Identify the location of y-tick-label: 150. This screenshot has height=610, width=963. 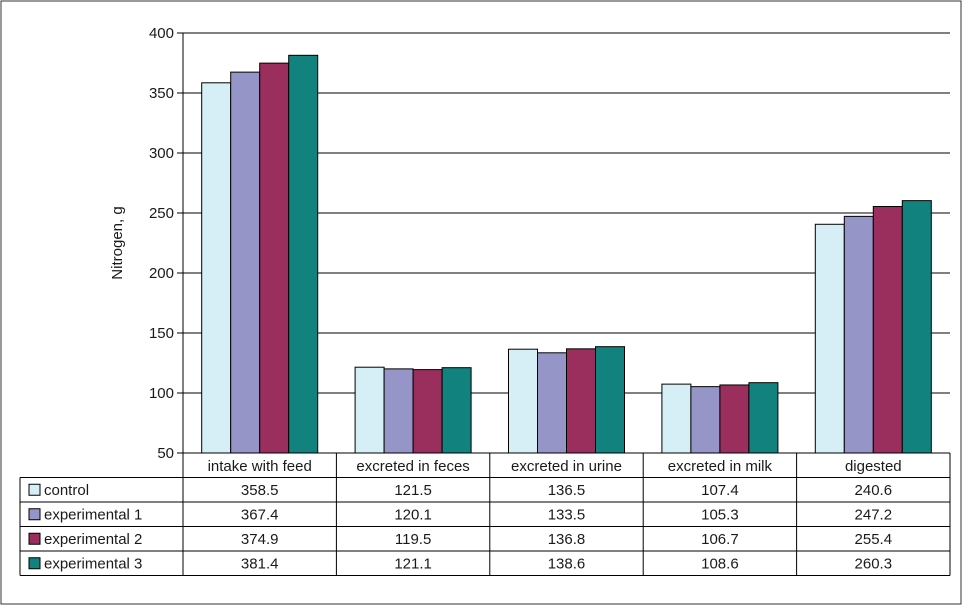
(161, 333).